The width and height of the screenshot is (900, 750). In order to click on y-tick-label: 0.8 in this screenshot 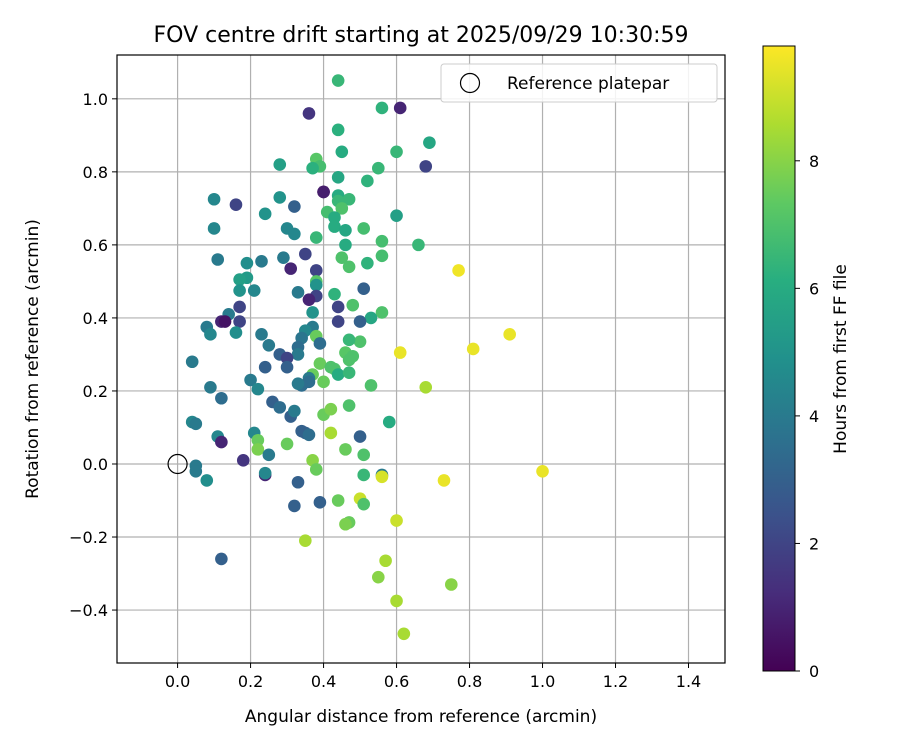, I will do `click(95, 172)`.